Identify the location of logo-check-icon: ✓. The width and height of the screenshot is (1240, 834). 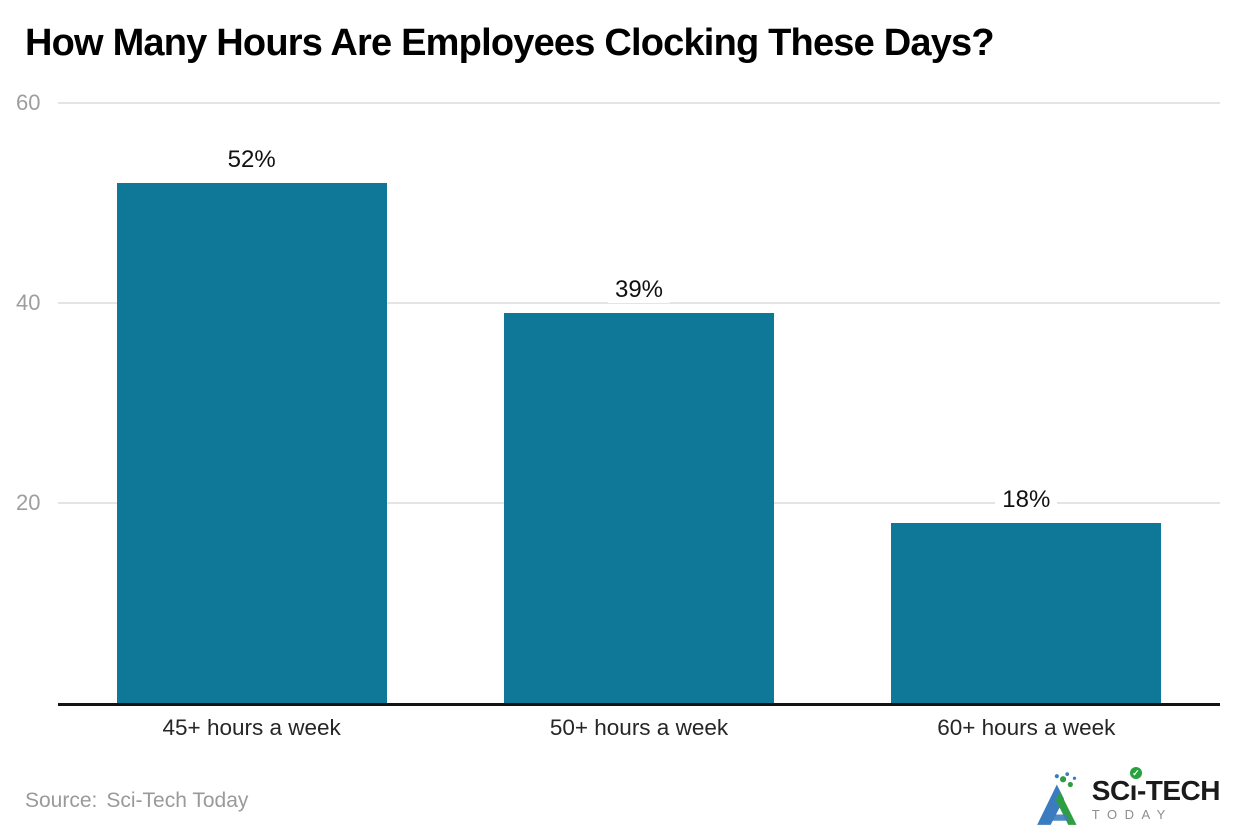
(1135, 773).